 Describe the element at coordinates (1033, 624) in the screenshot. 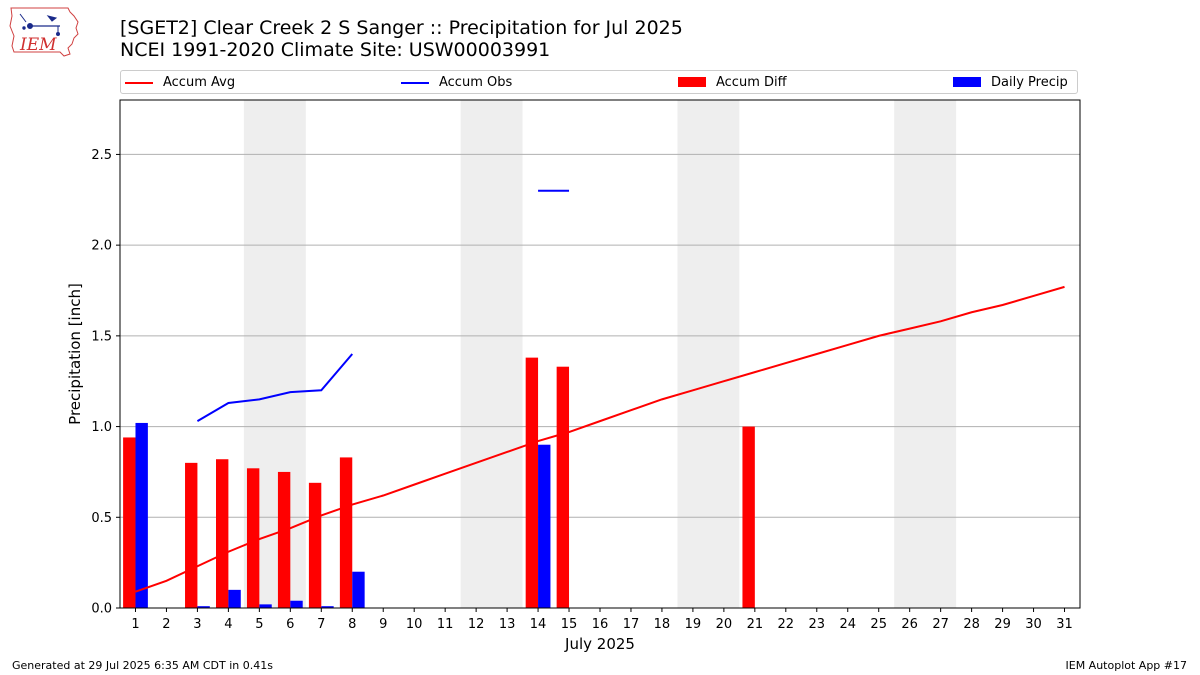

I see `x-tick-label: 30` at that location.